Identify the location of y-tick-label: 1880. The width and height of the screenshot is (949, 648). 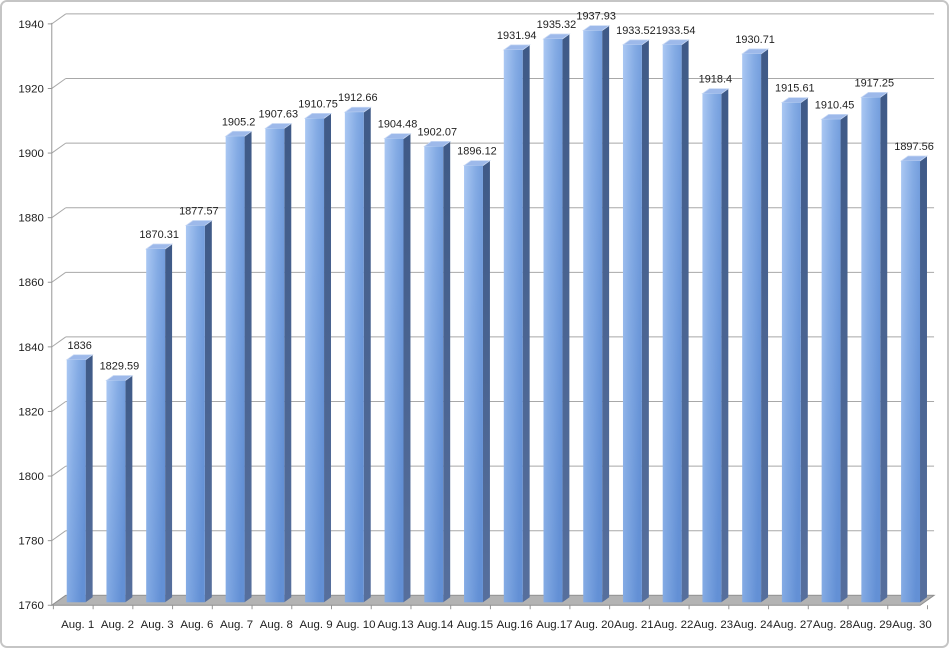
(30, 219).